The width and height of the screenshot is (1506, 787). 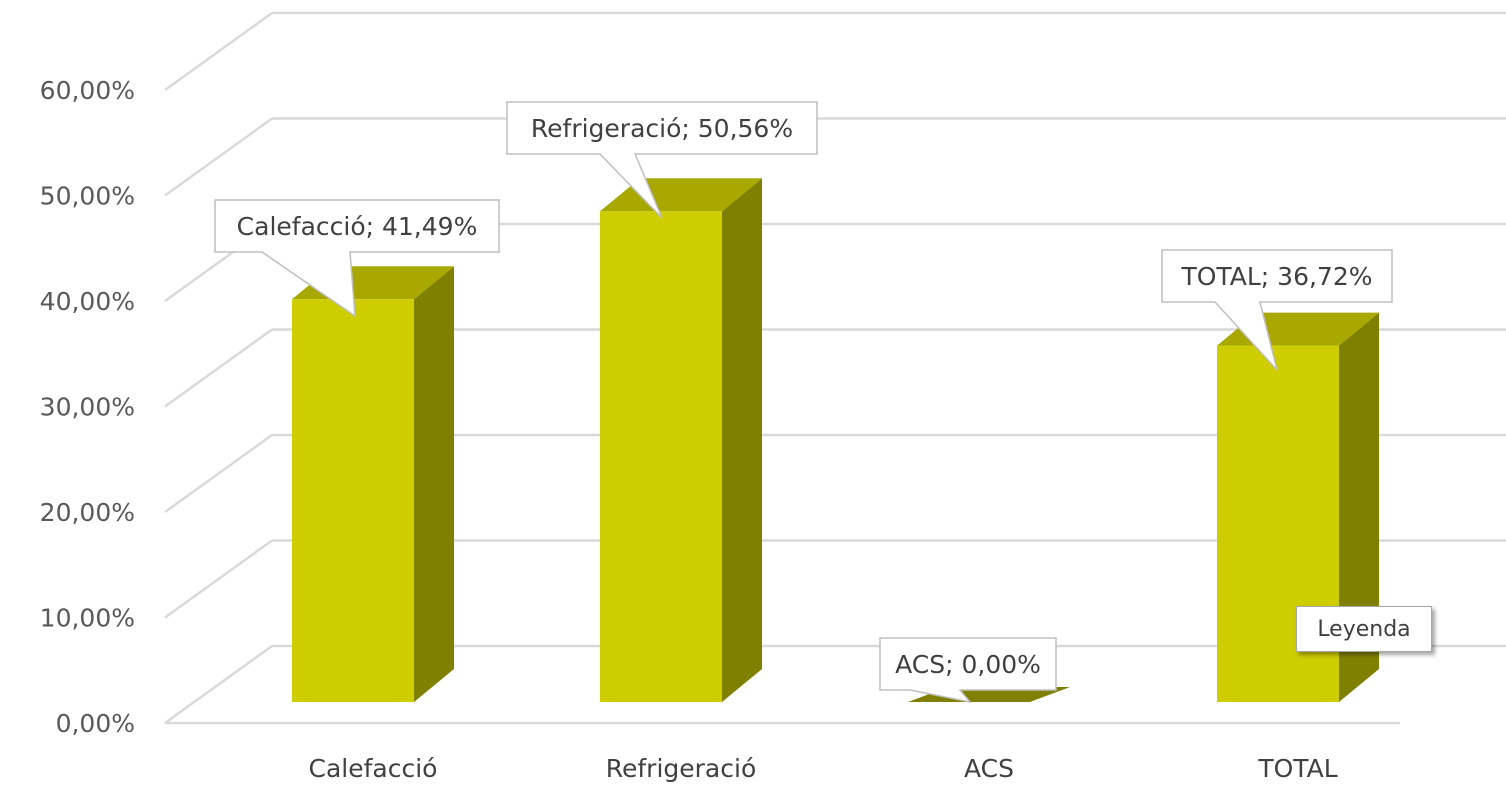 What do you see at coordinates (1364, 629) in the screenshot?
I see `legend-tooltip: Leyenda` at bounding box center [1364, 629].